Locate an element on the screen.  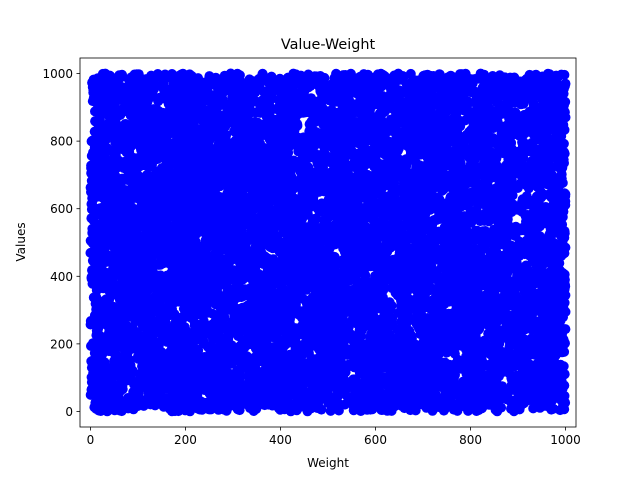
y-axis-label: Values is located at coordinates (21, 241).